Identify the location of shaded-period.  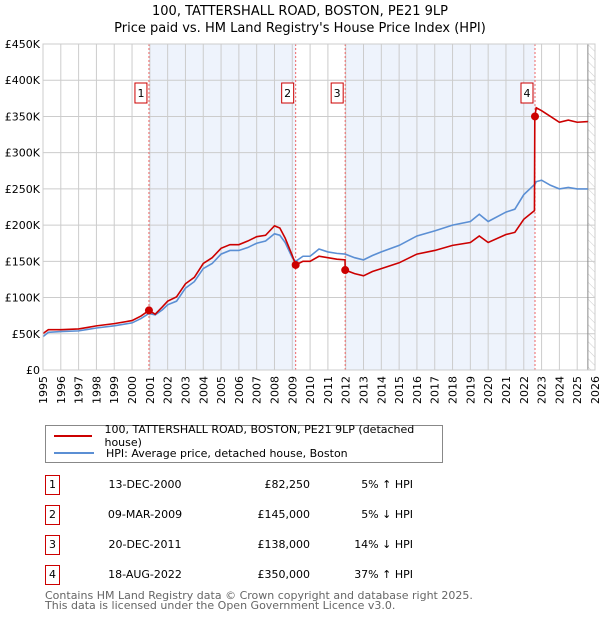
(222, 207).